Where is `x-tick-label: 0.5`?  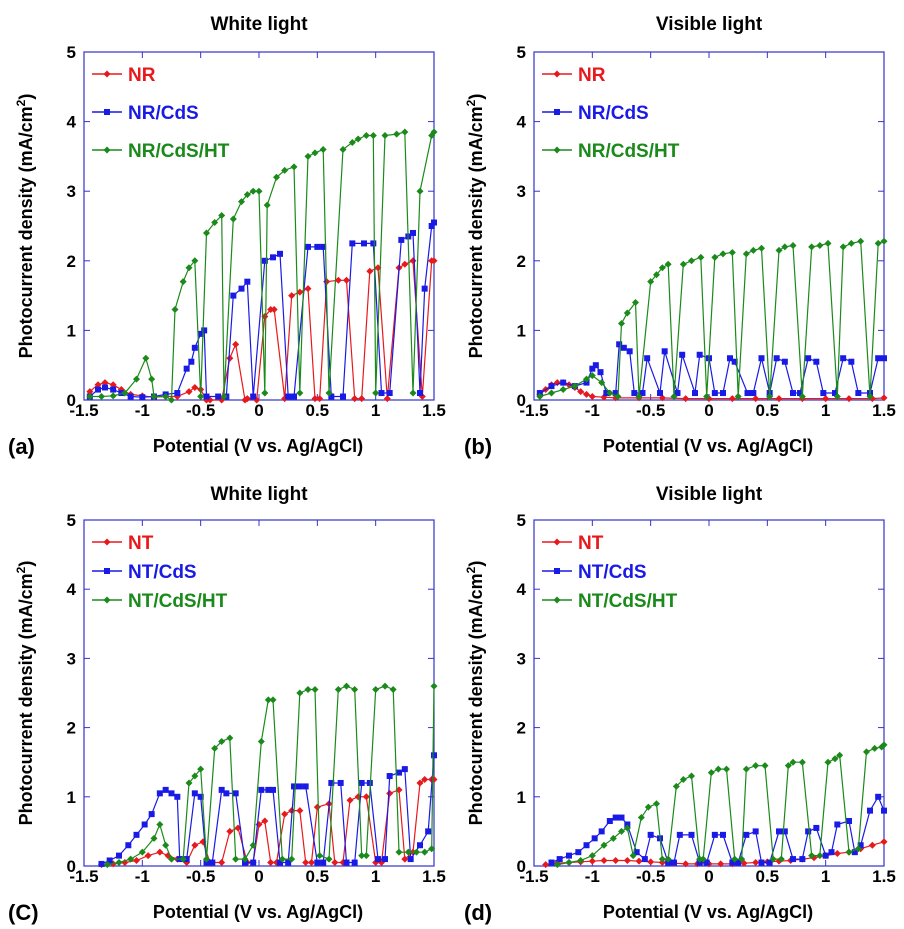 x-tick-label: 0.5 is located at coordinates (768, 876).